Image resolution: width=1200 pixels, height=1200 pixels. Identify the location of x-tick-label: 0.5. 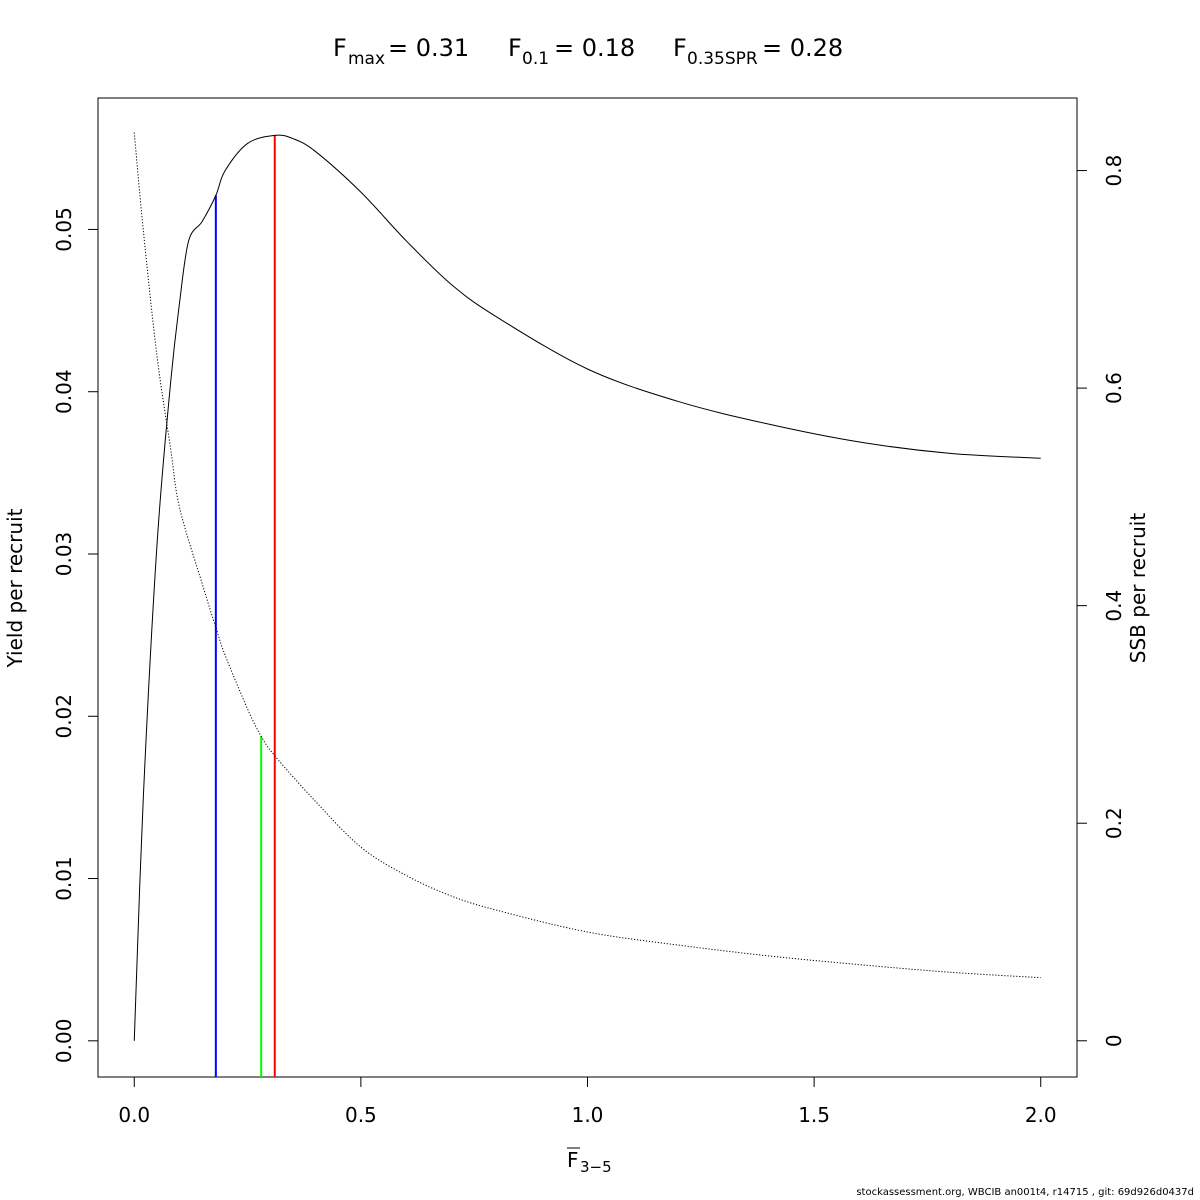
(361, 1115).